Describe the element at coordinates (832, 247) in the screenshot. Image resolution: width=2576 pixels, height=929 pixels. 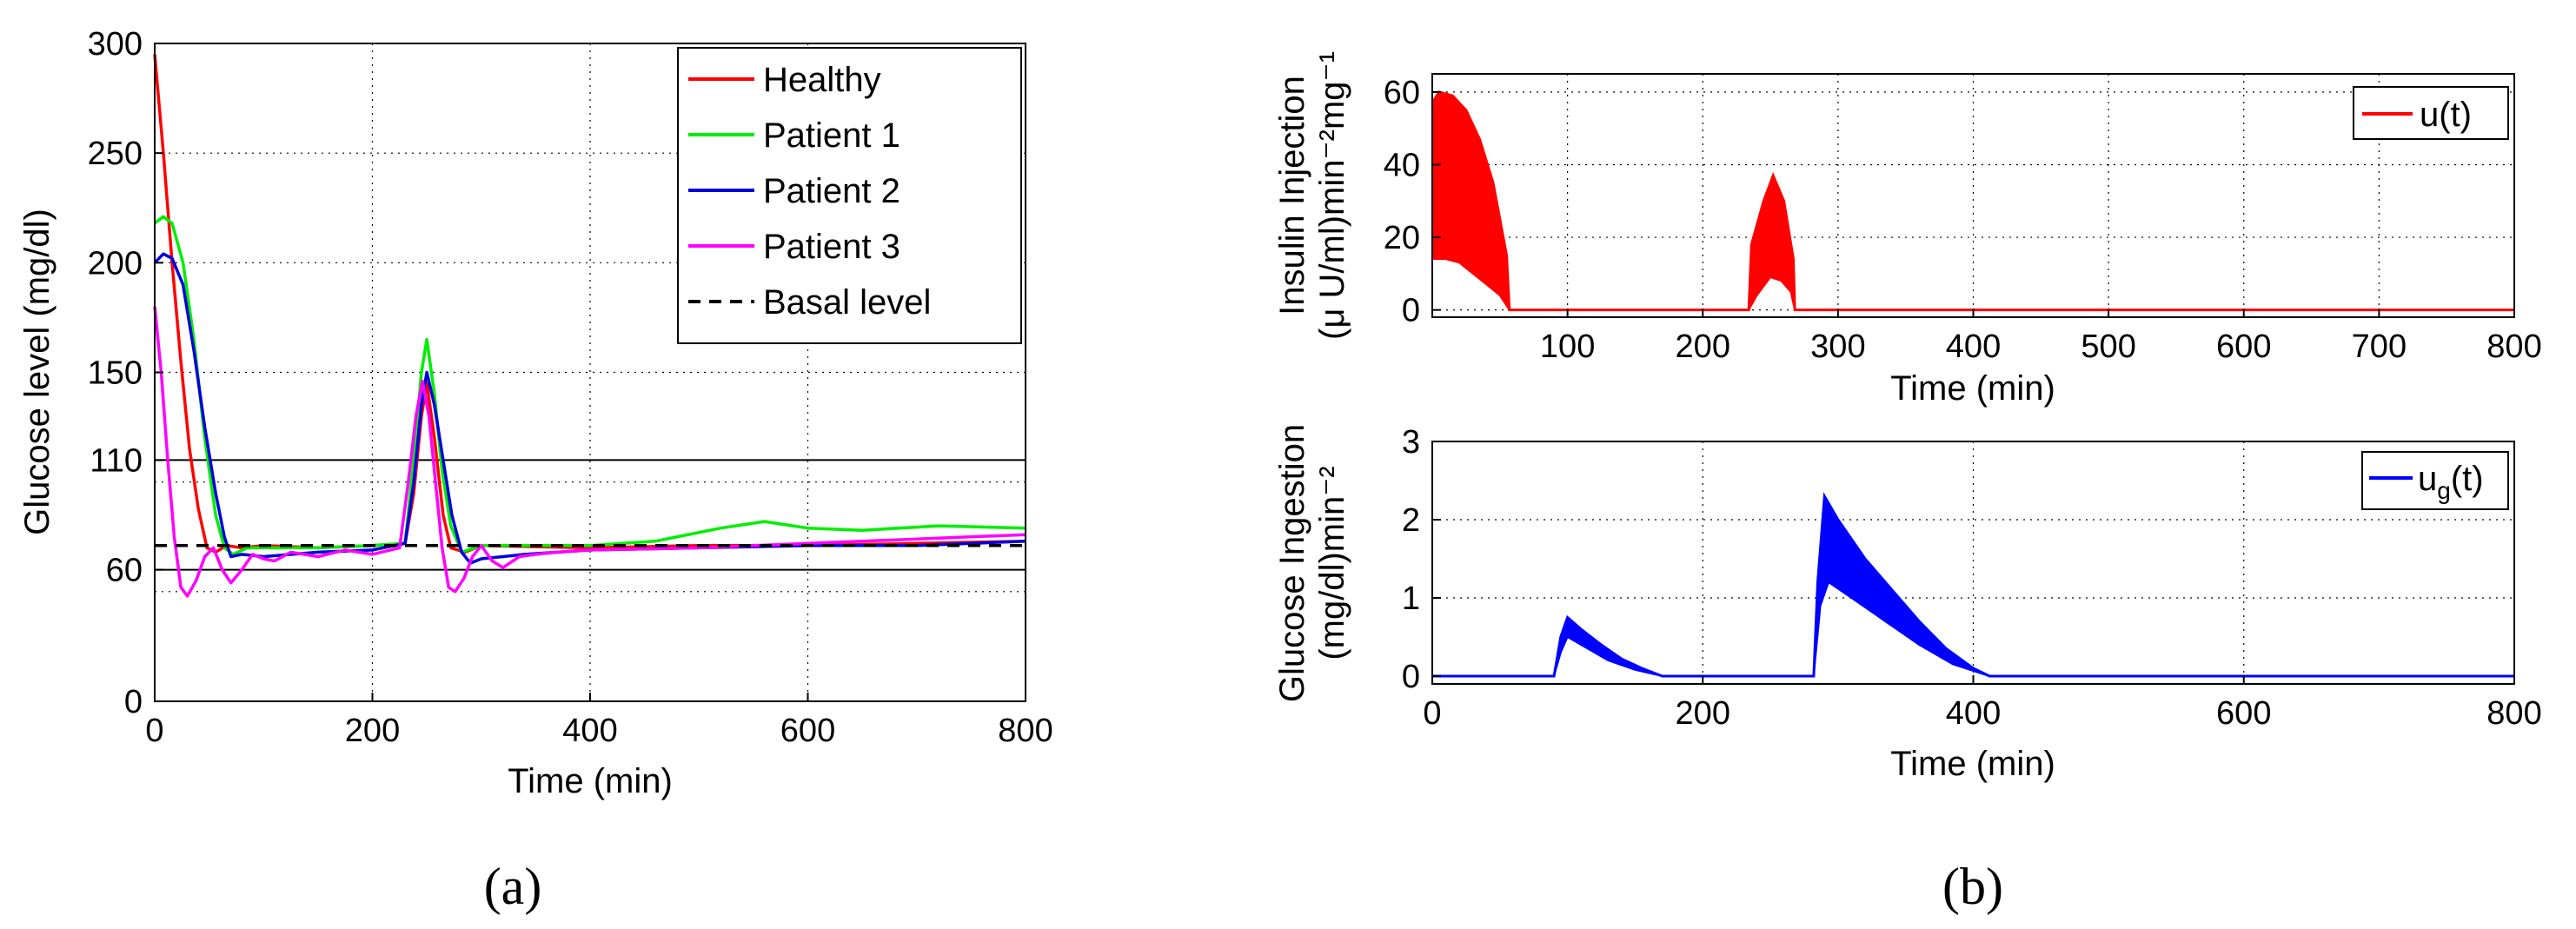
I see `legend-label-patient-3: Patient 3` at that location.